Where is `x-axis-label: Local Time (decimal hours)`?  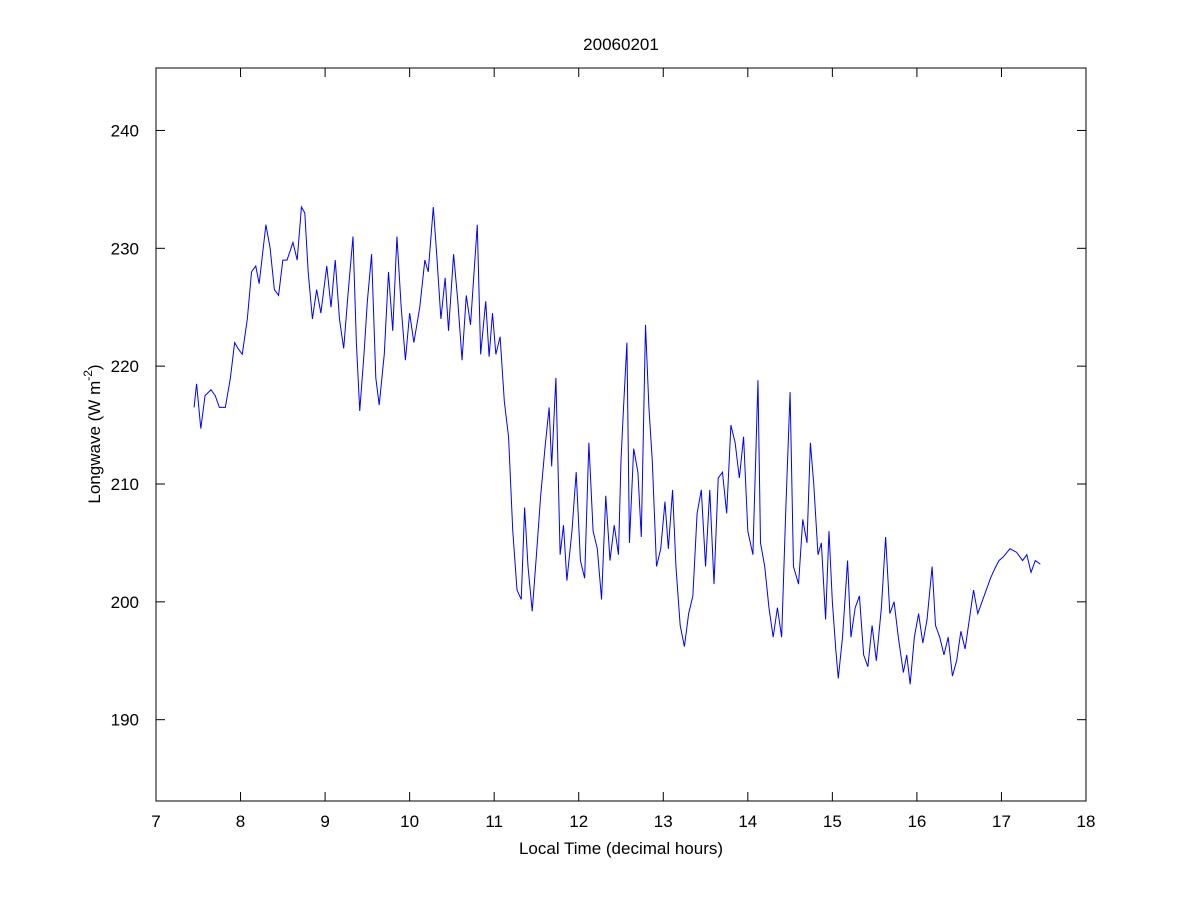 x-axis-label: Local Time (decimal hours) is located at coordinates (621, 848).